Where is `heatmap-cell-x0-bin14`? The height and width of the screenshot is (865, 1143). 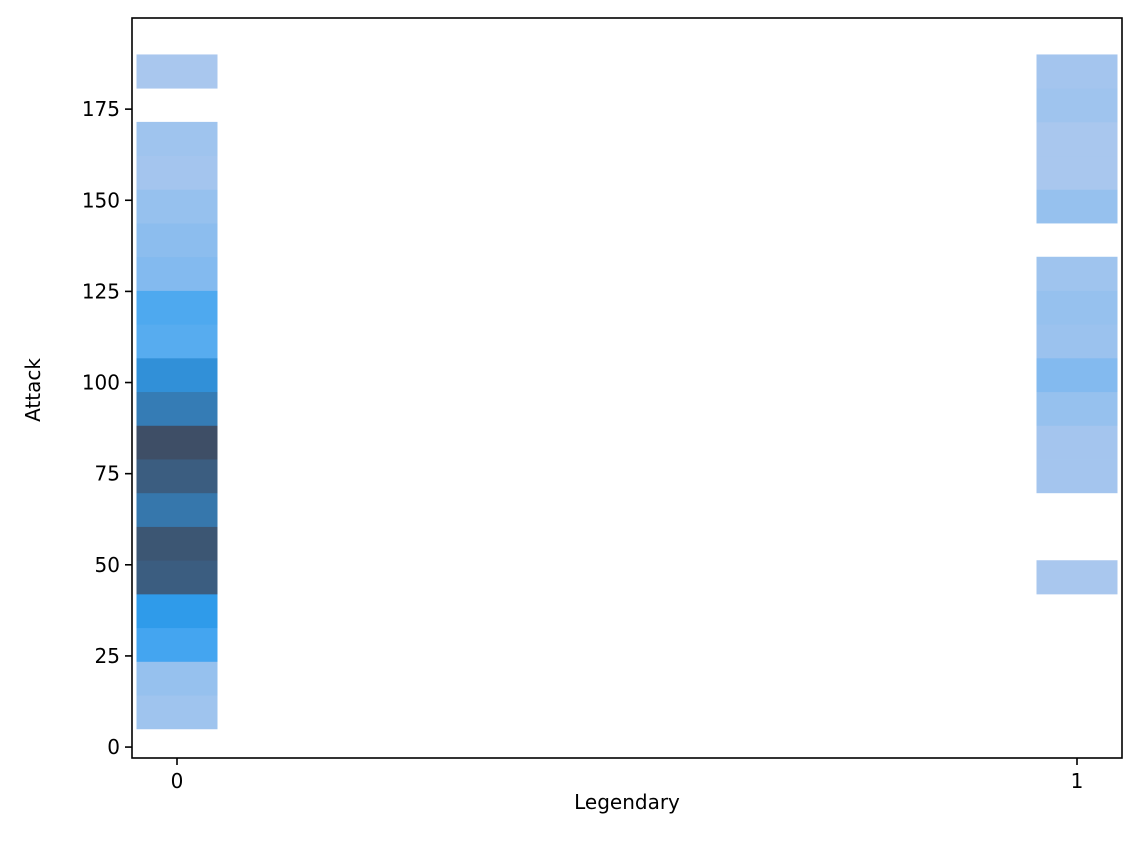 heatmap-cell-x0-bin14 is located at coordinates (177, 240).